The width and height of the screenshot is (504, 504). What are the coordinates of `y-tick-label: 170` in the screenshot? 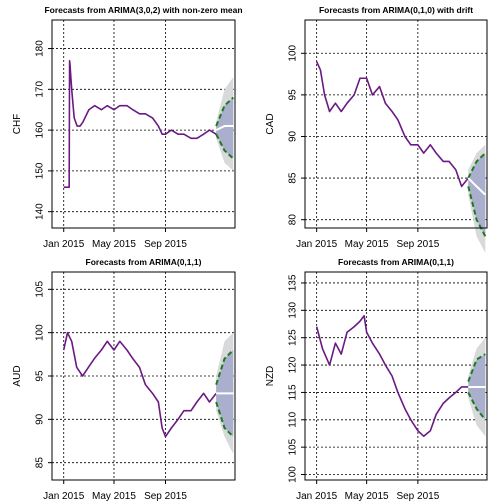 It's located at (40, 89).